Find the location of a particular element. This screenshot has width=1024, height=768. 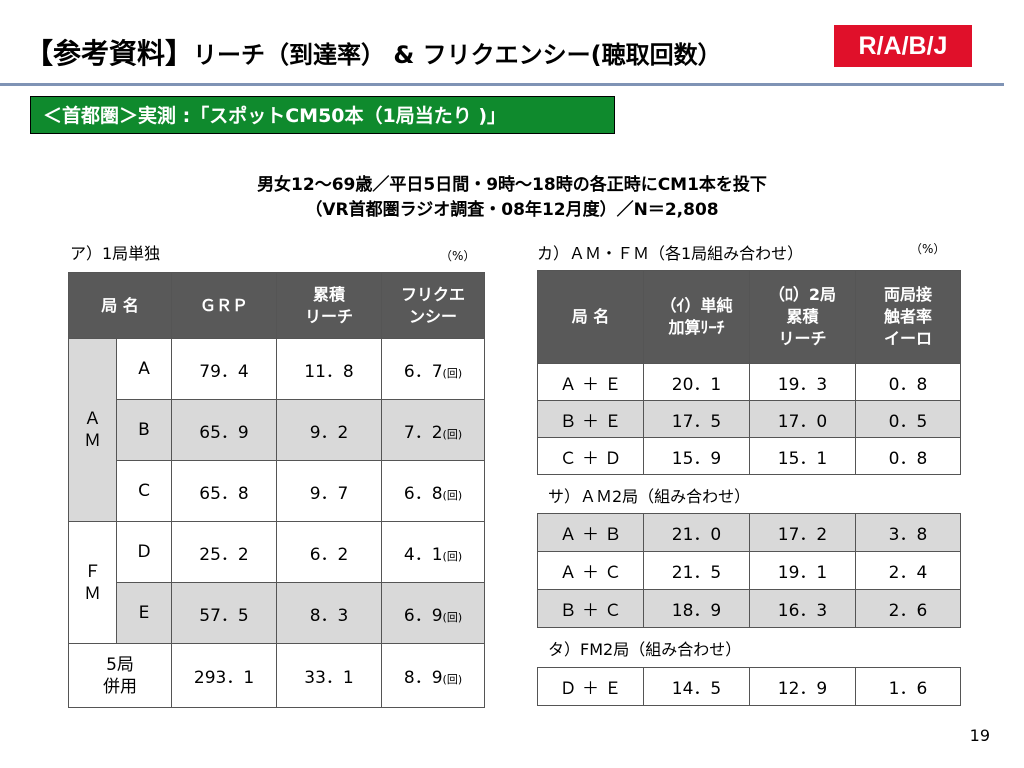

table-row: B 65．9 9．2 7．2(回) is located at coordinates (277, 430).